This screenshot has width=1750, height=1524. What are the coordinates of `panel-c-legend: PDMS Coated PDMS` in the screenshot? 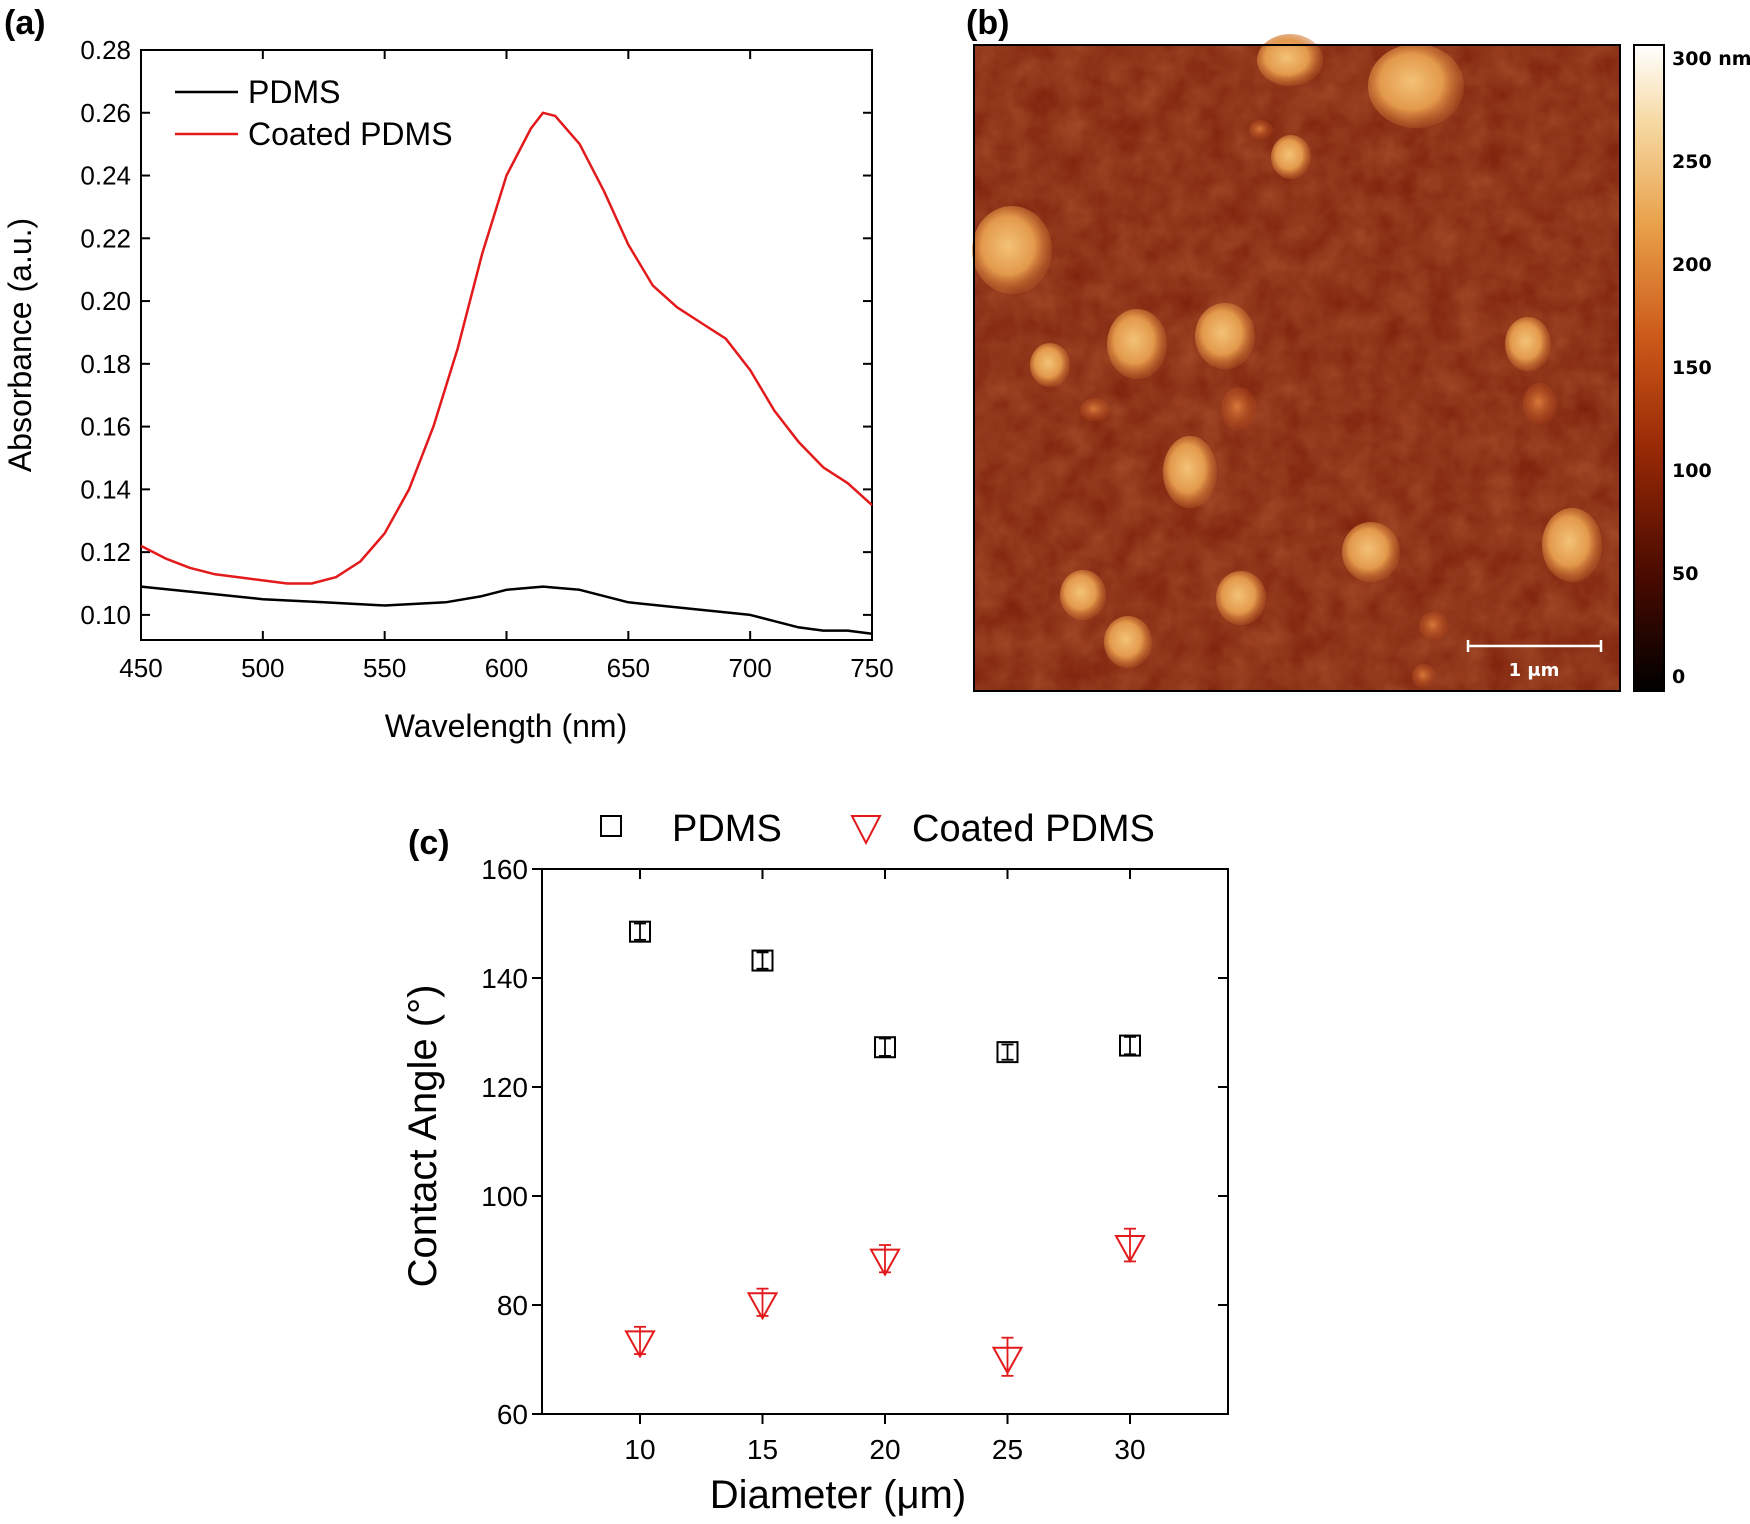 It's located at (877, 829).